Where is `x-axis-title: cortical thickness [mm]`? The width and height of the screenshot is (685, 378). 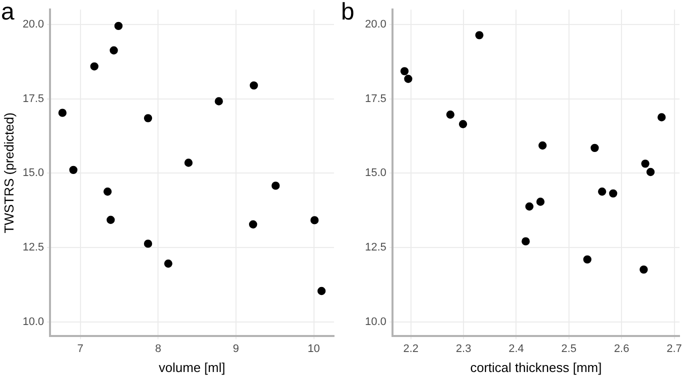
x-axis-title: cortical thickness [mm] is located at coordinates (536, 367).